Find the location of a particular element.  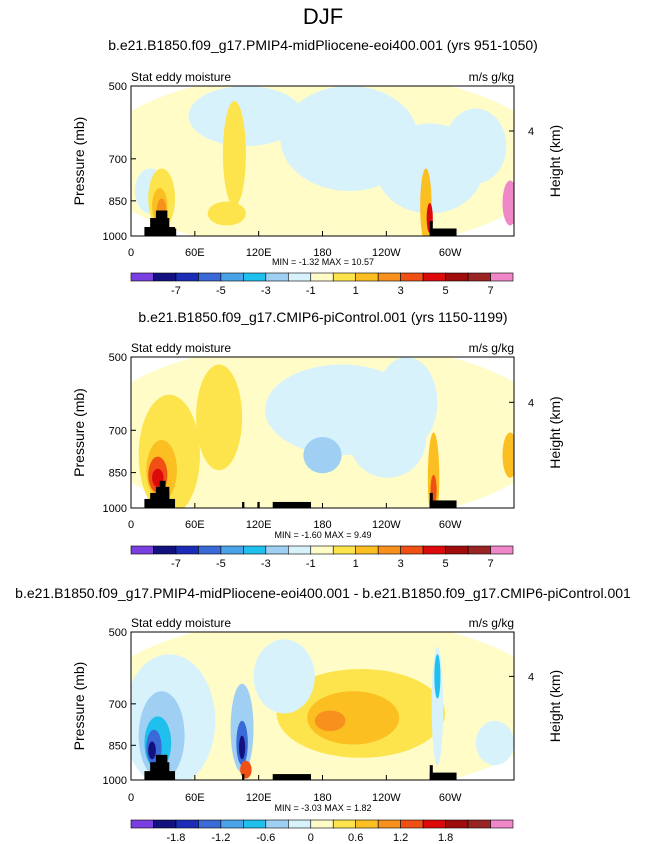

y-axis-title: Pressure (mb) is located at coordinates (79, 432).